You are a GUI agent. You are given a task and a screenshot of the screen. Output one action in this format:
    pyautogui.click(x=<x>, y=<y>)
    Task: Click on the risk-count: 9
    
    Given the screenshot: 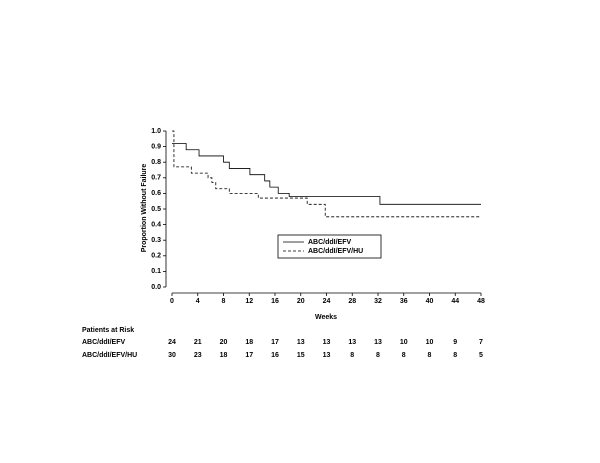 What is the action you would take?
    pyautogui.click(x=455, y=342)
    